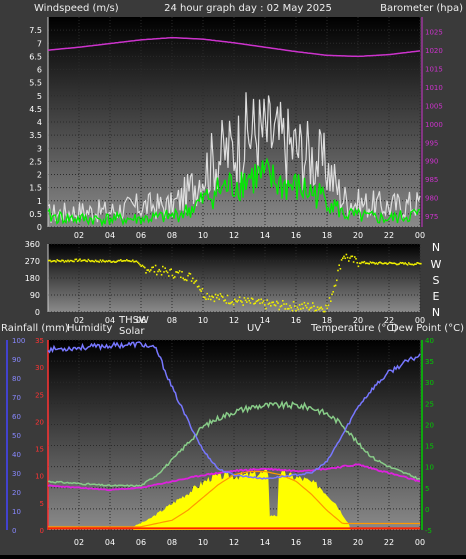 Image resolution: width=466 pixels, height=559 pixels. Describe the element at coordinates (16, 474) in the screenshot. I see `humidity-tick-label: 30` at that location.